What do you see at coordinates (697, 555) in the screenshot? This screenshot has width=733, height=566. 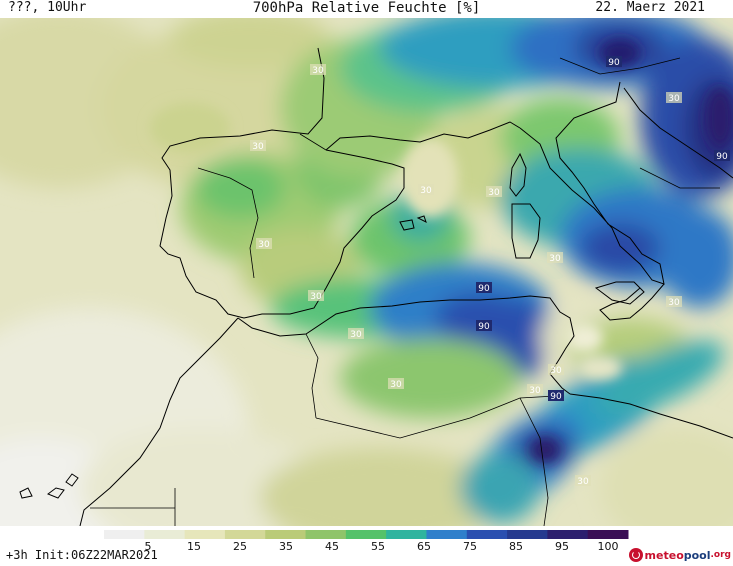 I see `logo-text-pool: pool` at bounding box center [697, 555].